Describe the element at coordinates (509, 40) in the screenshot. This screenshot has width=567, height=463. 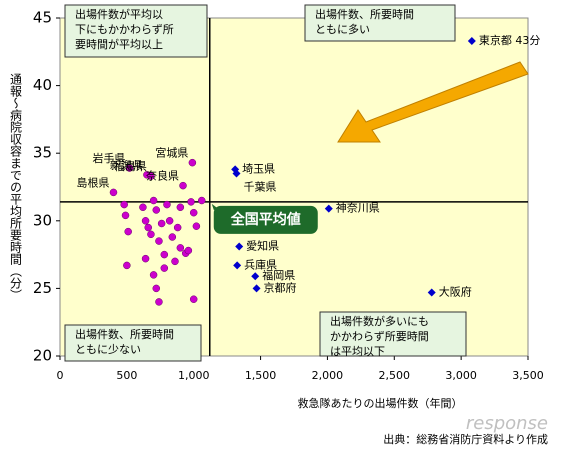
I see `point-label: 東京都 43分` at that location.